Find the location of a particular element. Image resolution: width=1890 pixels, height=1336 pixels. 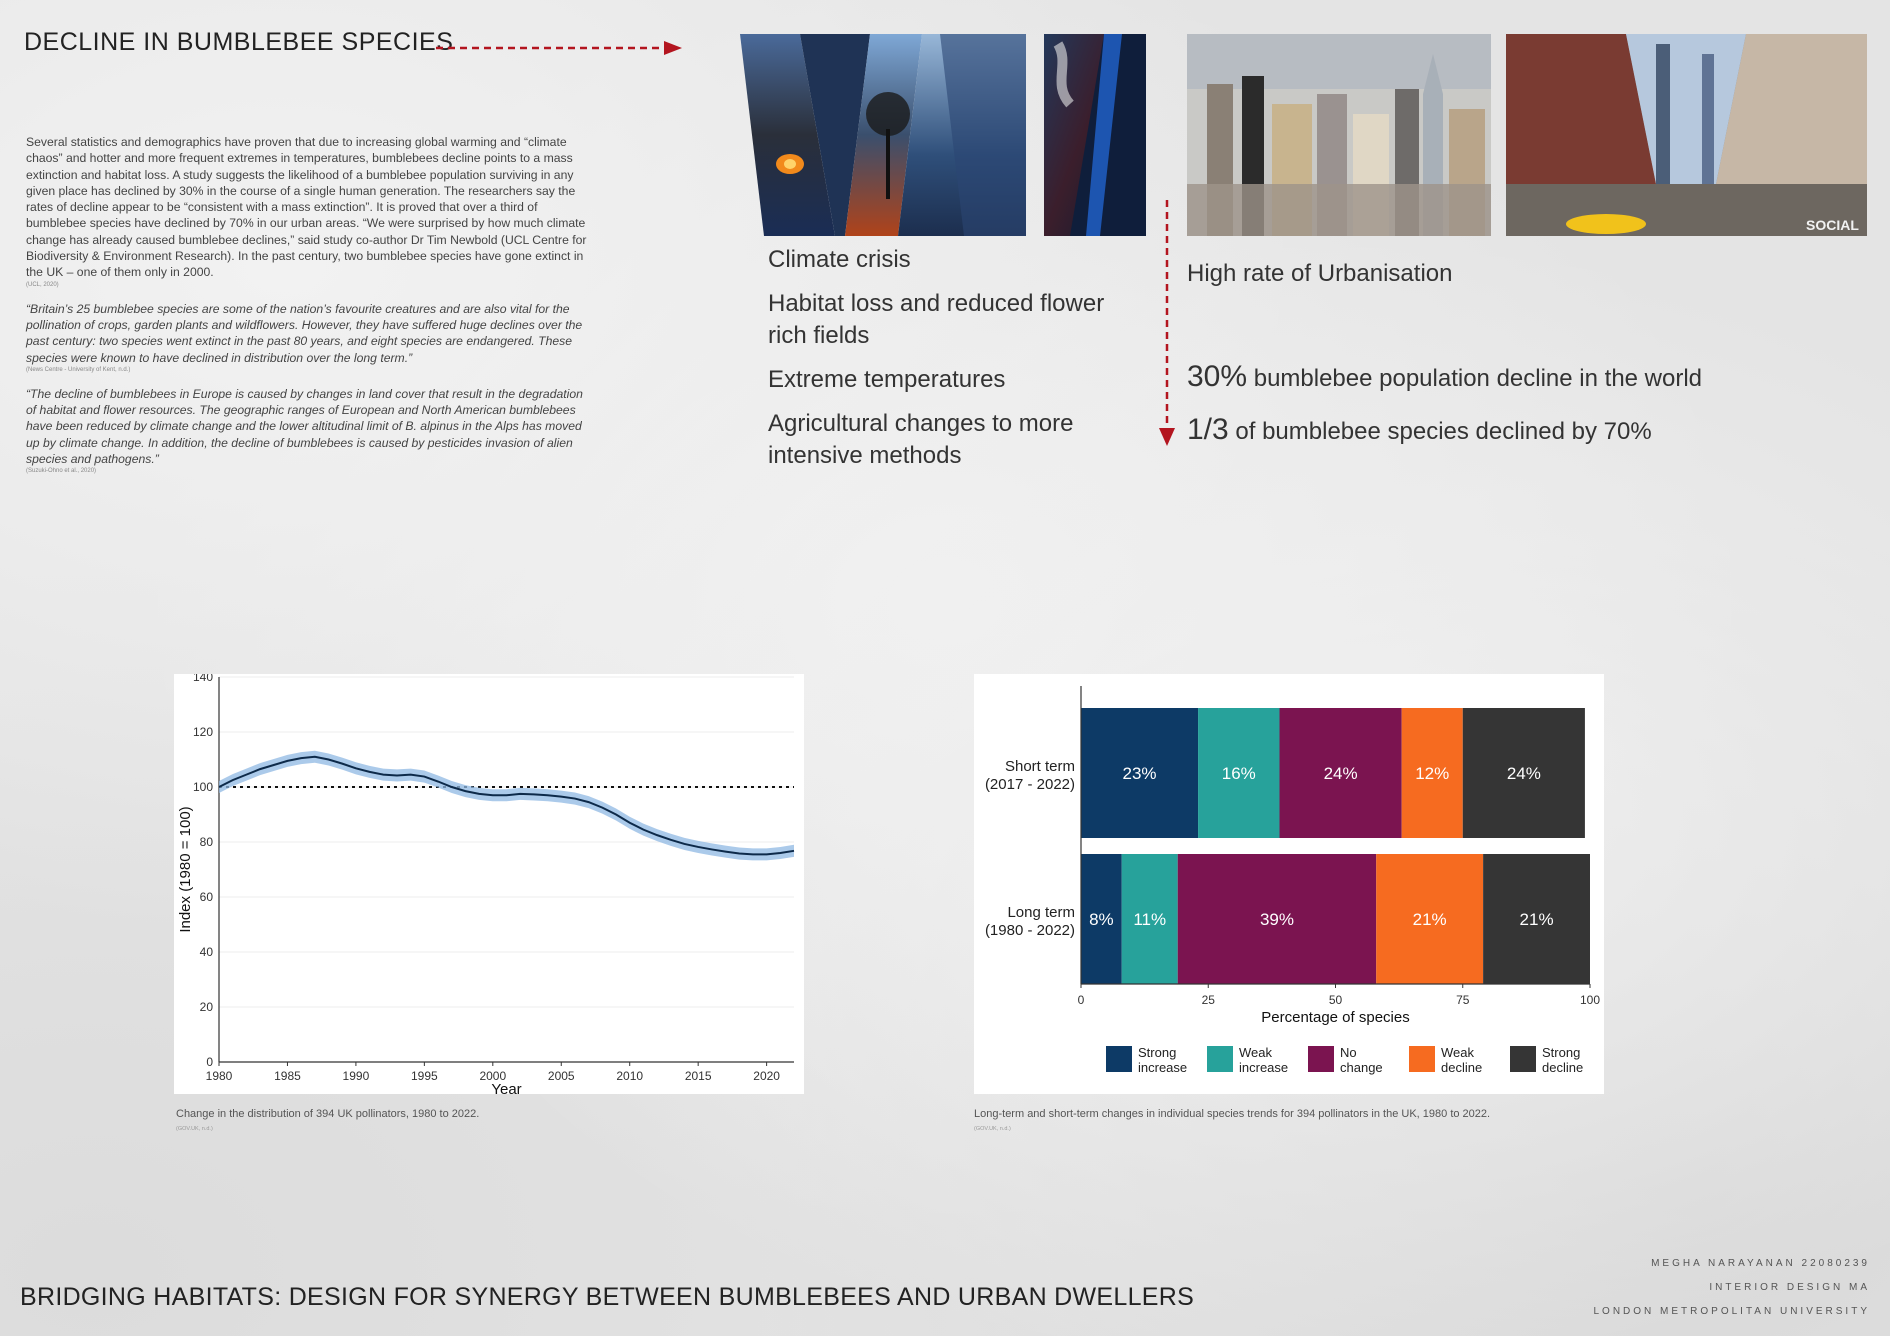

x-axis-label: Percentage of species is located at coordinates (1335, 1017).